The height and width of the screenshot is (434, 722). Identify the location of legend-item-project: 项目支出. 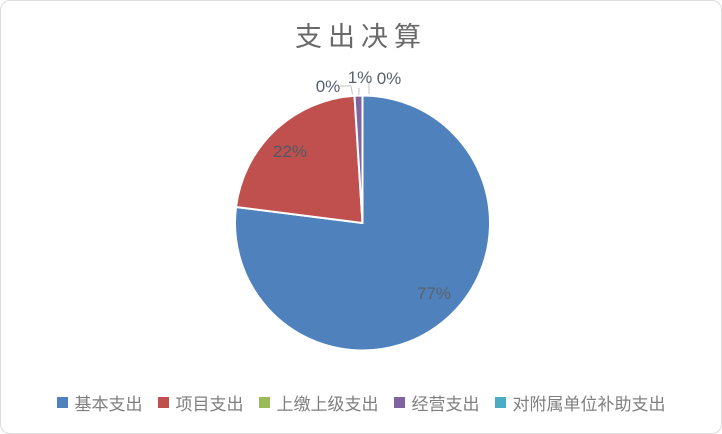
(200, 402).